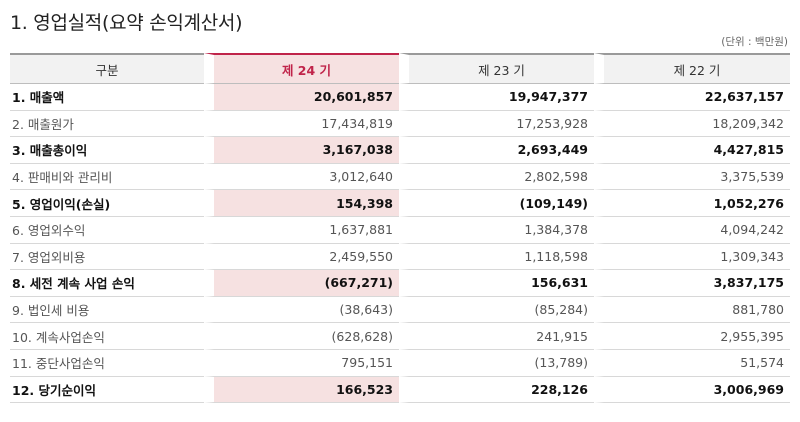  I want to click on value-period-24: (38,643), so click(301, 310).